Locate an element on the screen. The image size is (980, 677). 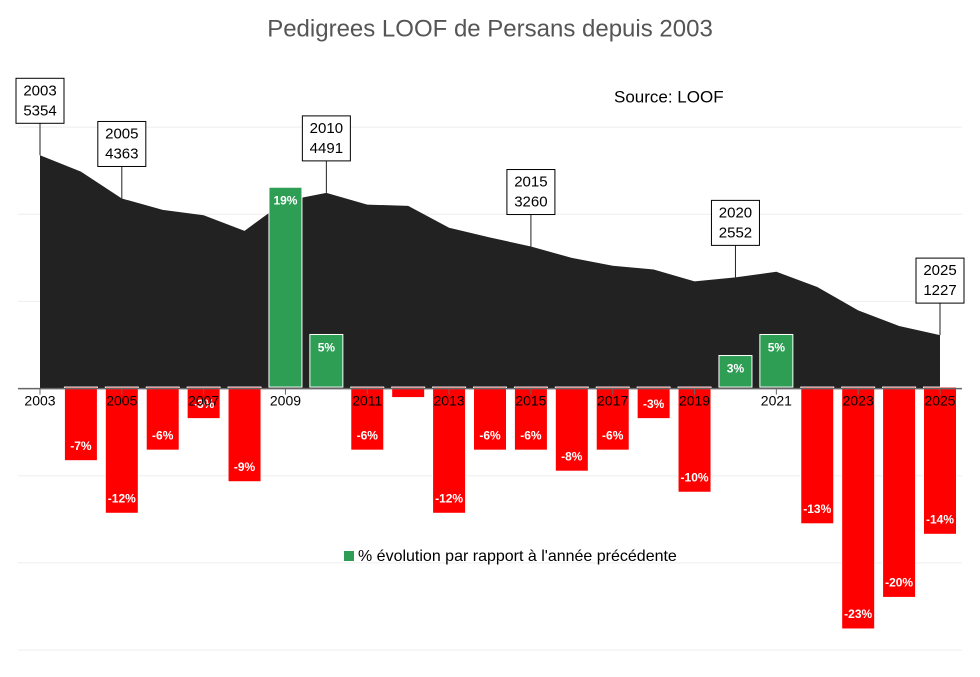
callout-year: 2020 is located at coordinates (735, 212).